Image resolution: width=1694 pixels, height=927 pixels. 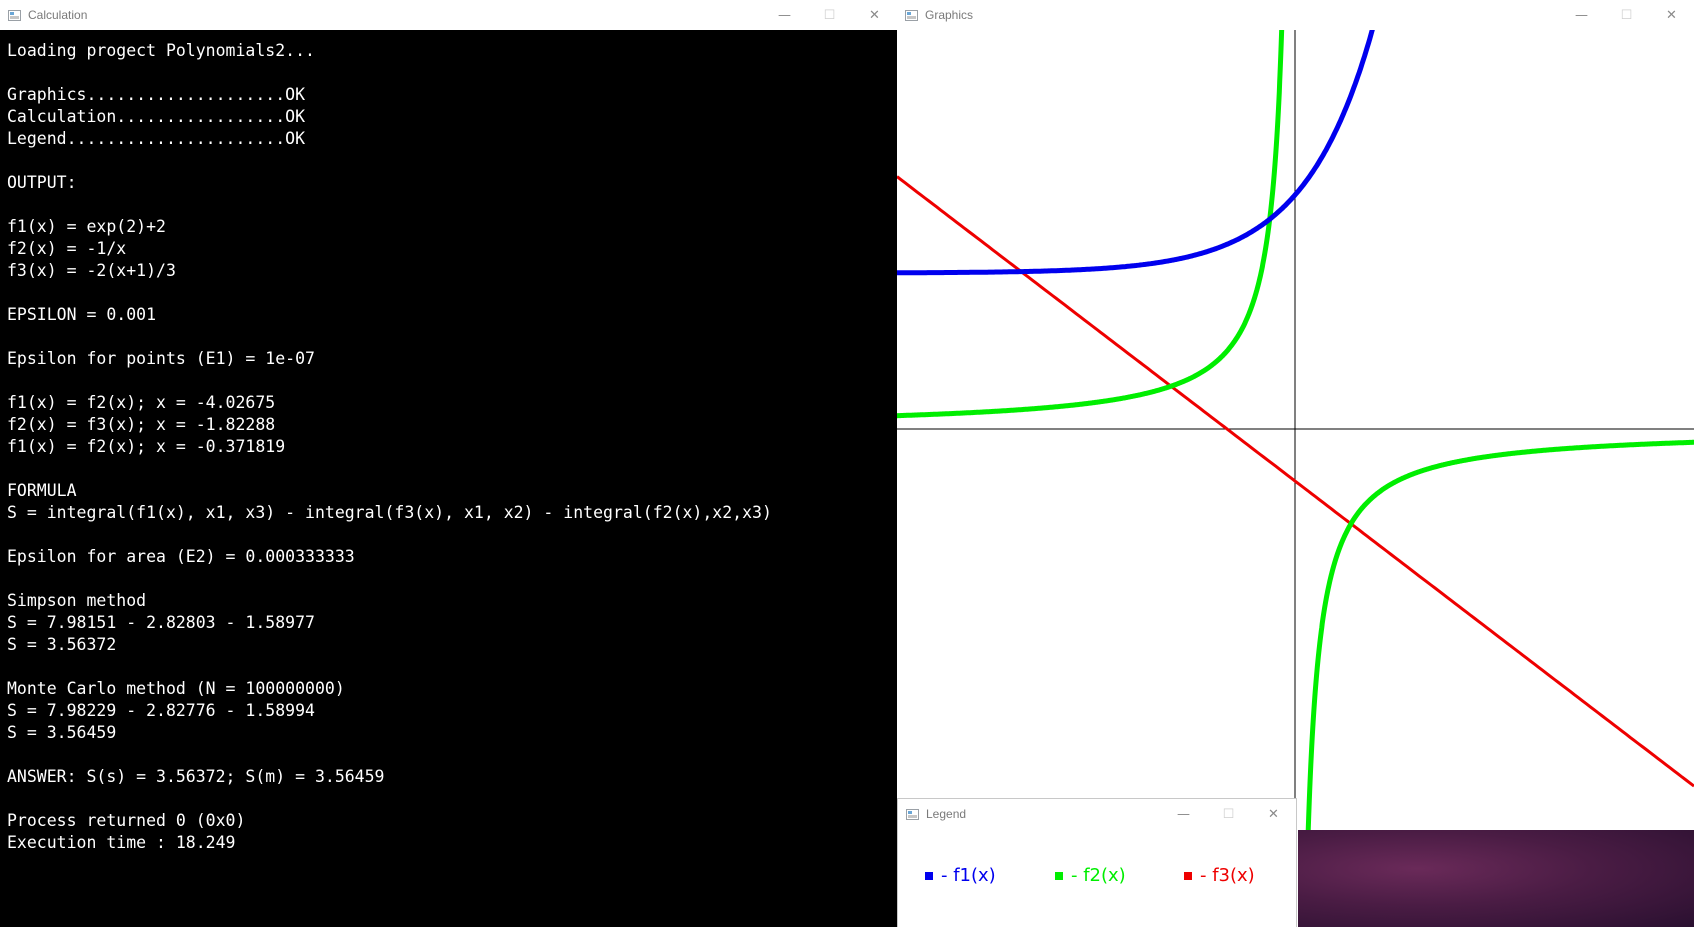 I want to click on legend-item-f2: - f2(x), so click(x=1090, y=875).